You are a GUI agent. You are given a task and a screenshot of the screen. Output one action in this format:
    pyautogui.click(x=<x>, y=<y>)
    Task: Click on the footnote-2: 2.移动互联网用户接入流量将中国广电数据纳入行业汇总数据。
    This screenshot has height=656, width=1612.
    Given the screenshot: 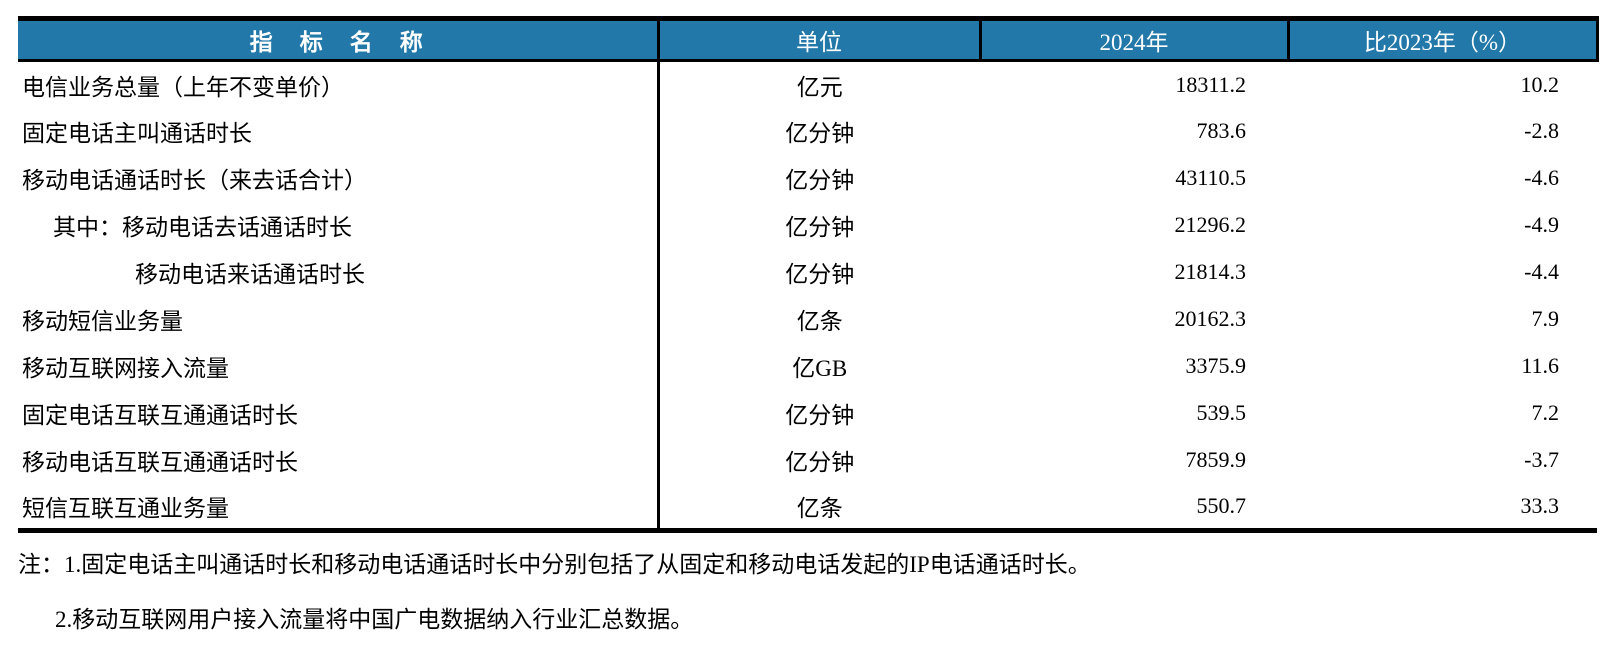 What is the action you would take?
    pyautogui.click(x=374, y=619)
    